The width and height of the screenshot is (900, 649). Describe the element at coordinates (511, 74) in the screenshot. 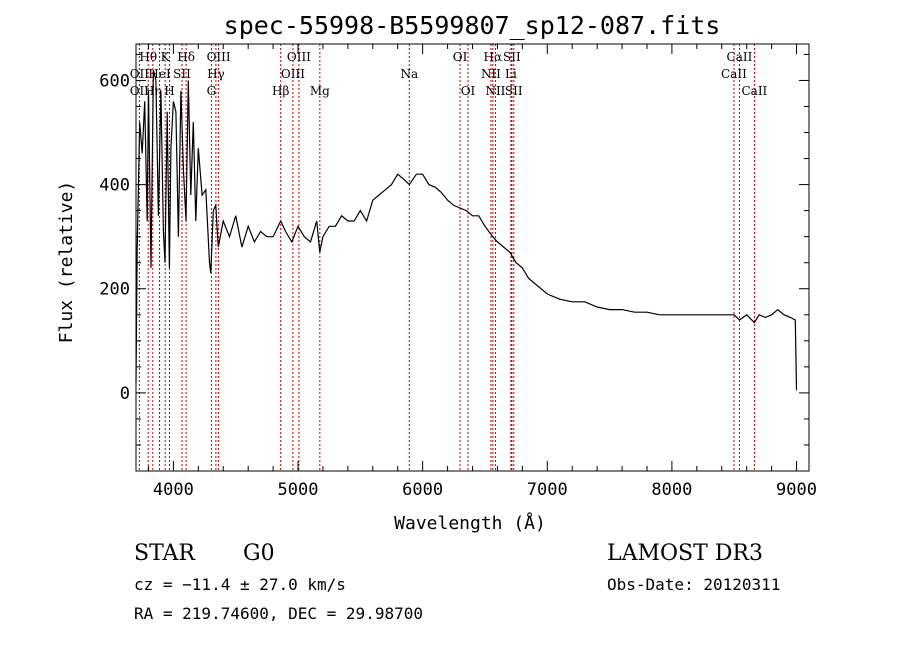

I see `line-label-li: Li` at that location.